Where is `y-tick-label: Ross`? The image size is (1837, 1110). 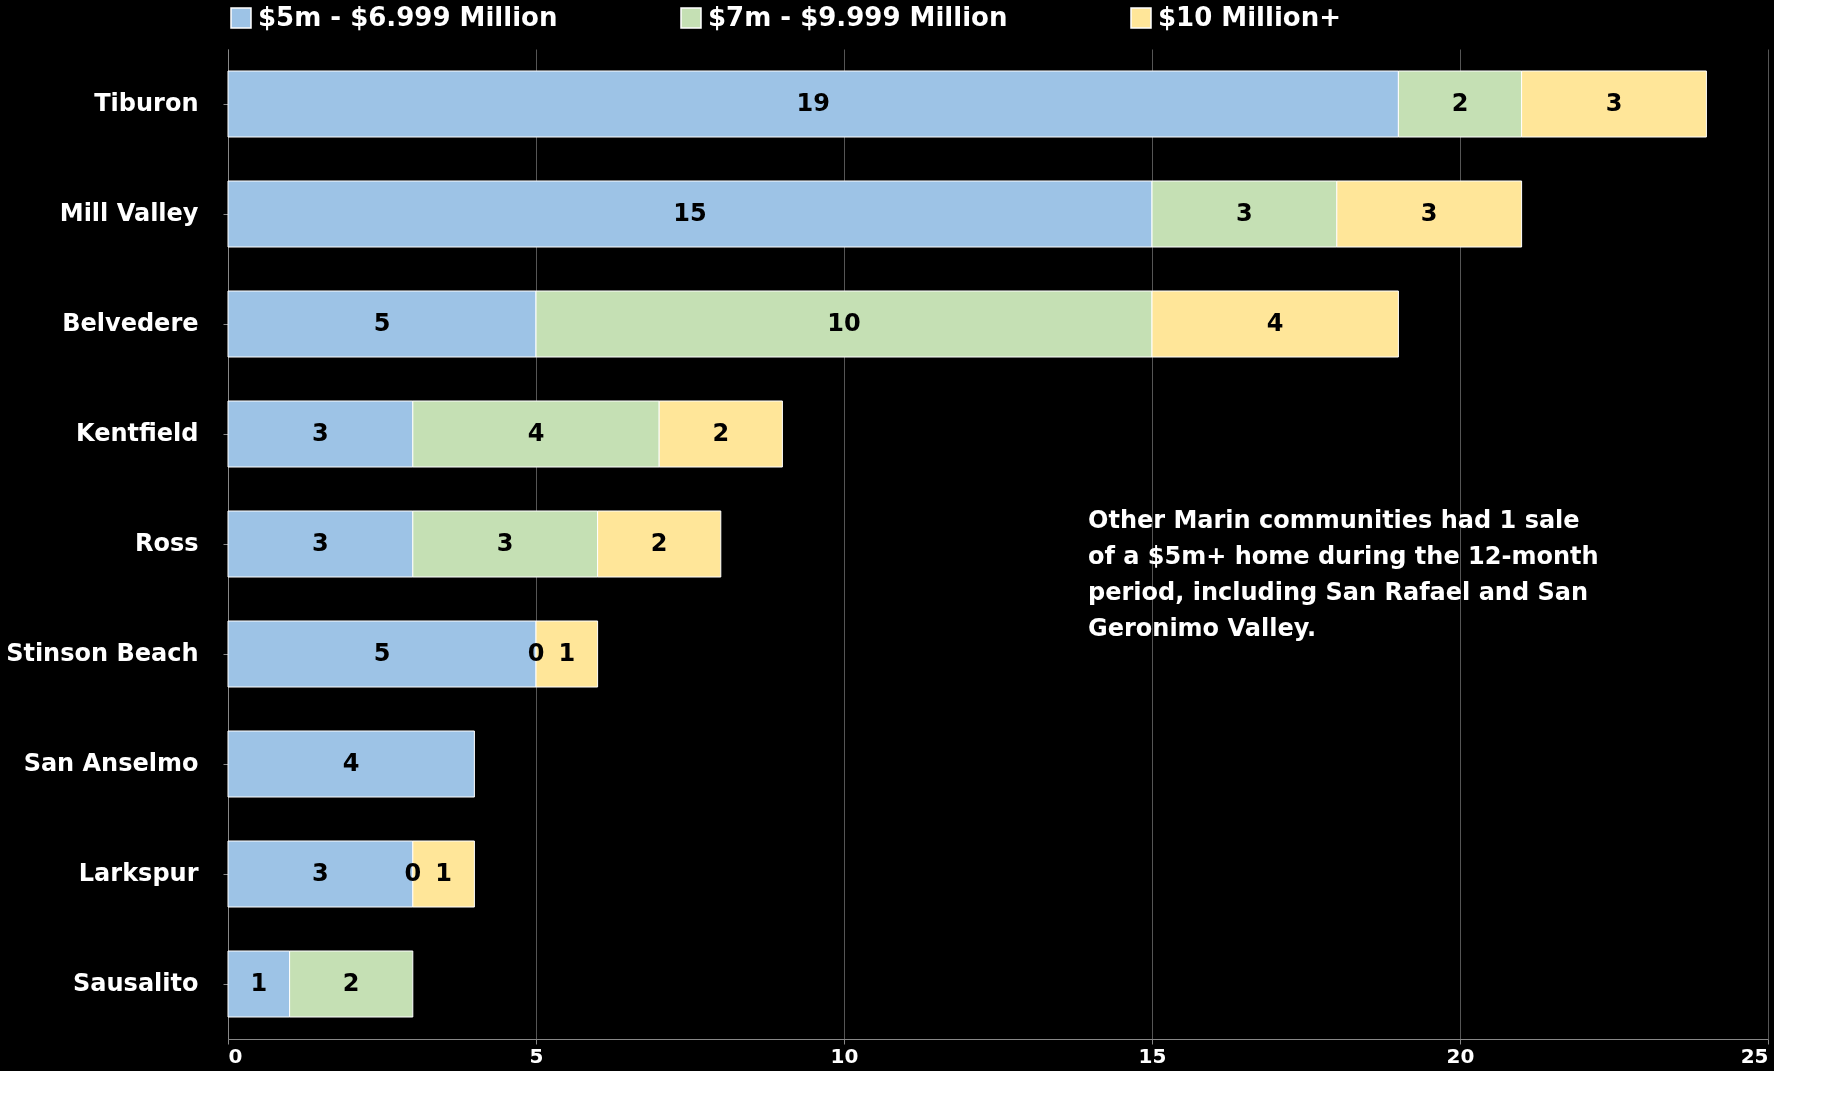
y-tick-label: Ross is located at coordinates (166, 543).